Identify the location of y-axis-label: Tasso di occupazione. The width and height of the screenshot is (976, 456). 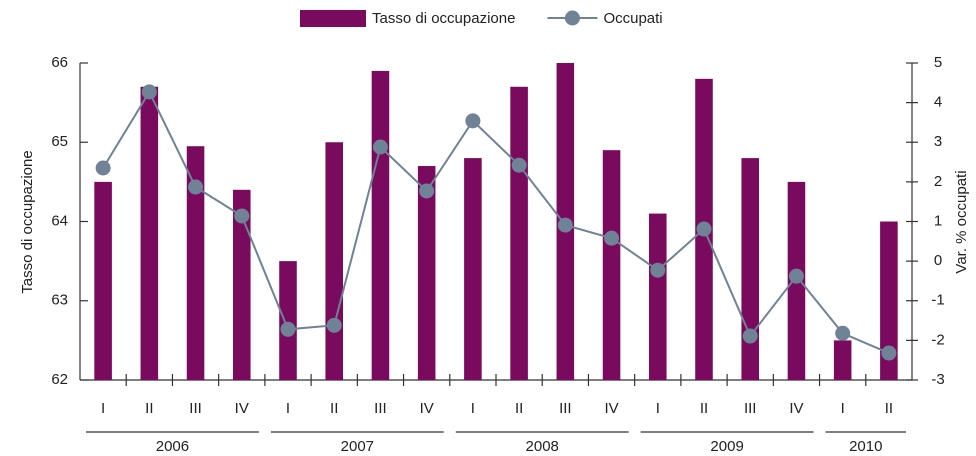
(27, 221).